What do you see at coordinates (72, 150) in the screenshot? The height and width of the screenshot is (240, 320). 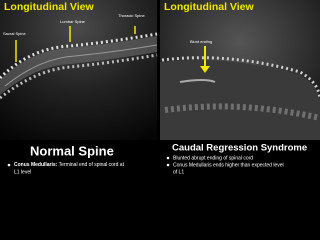 I see `caption: Normal Spine` at bounding box center [72, 150].